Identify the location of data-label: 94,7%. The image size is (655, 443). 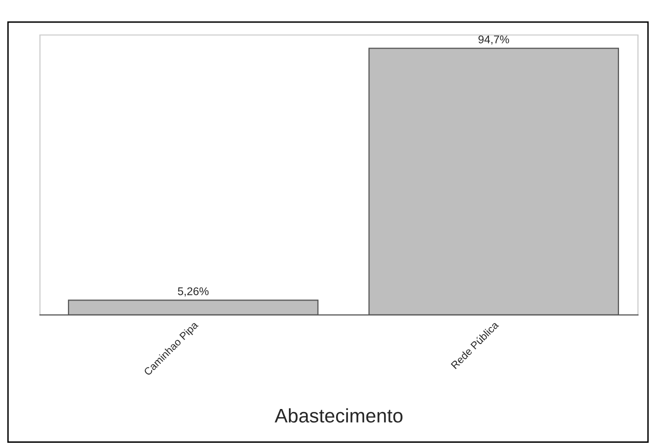
(494, 40).